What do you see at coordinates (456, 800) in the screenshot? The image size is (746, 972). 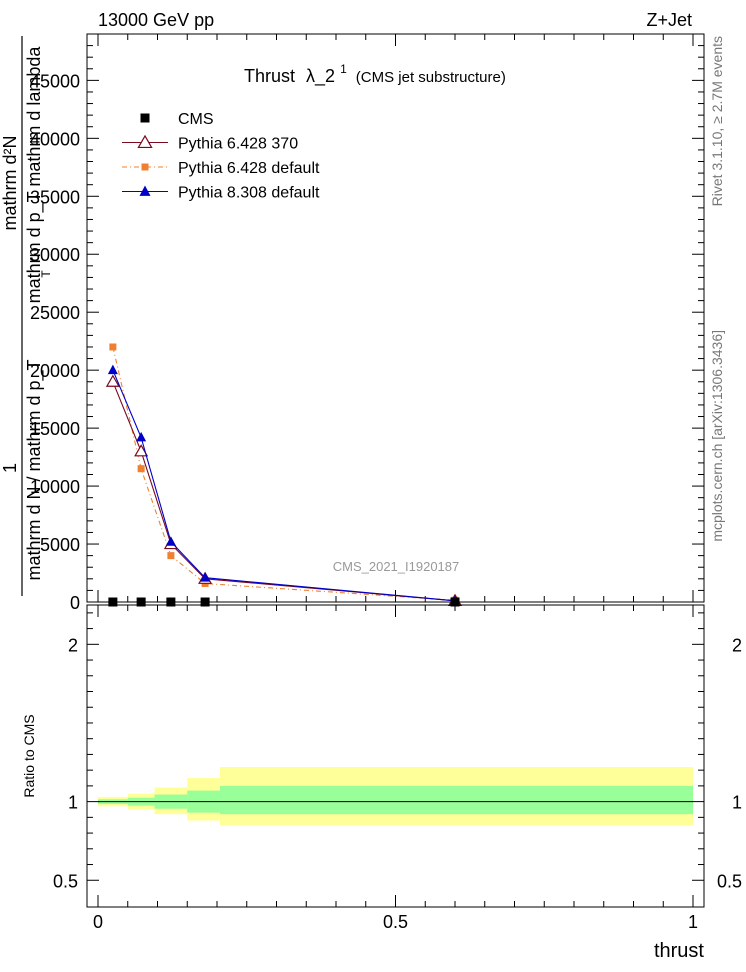 I see `ratio-inner-band` at bounding box center [456, 800].